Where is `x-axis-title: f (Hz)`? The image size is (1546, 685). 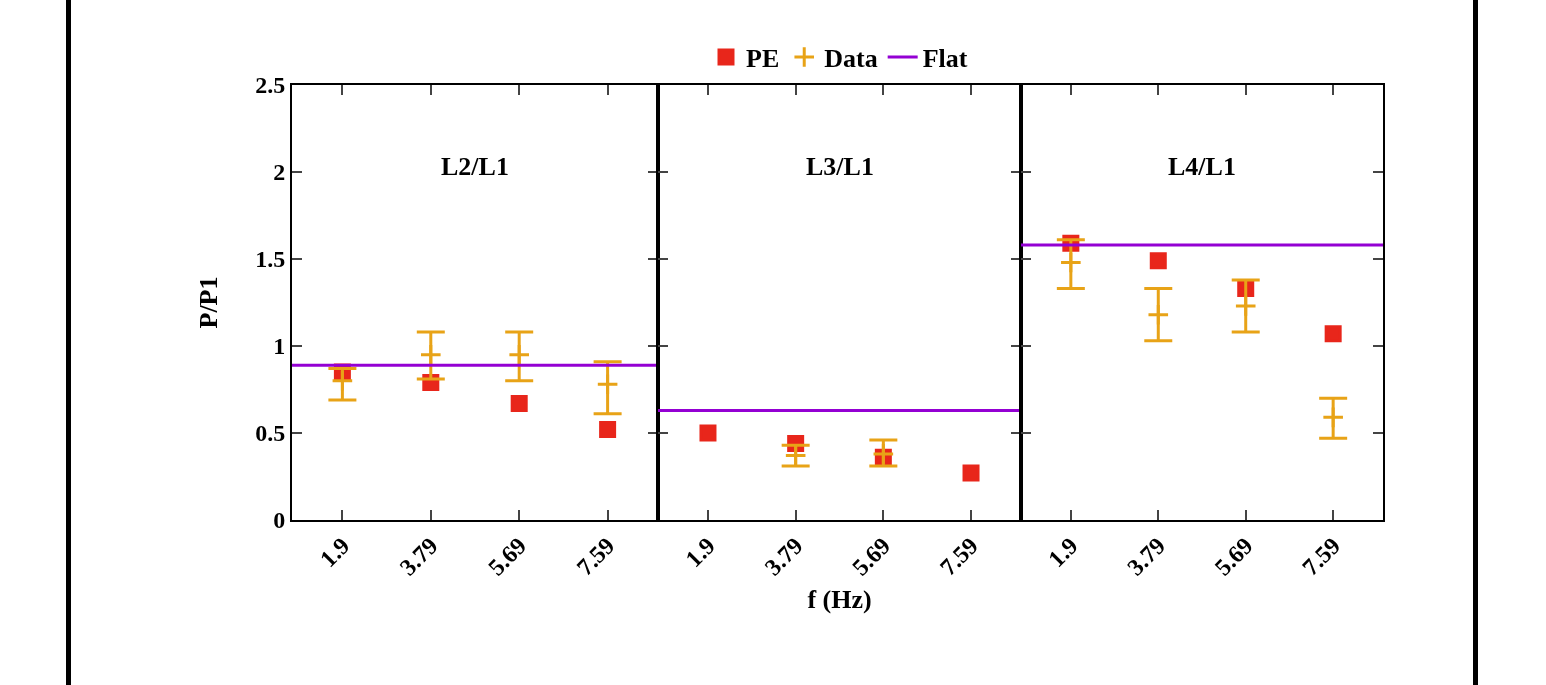 x-axis-title: f (Hz) is located at coordinates (839, 599).